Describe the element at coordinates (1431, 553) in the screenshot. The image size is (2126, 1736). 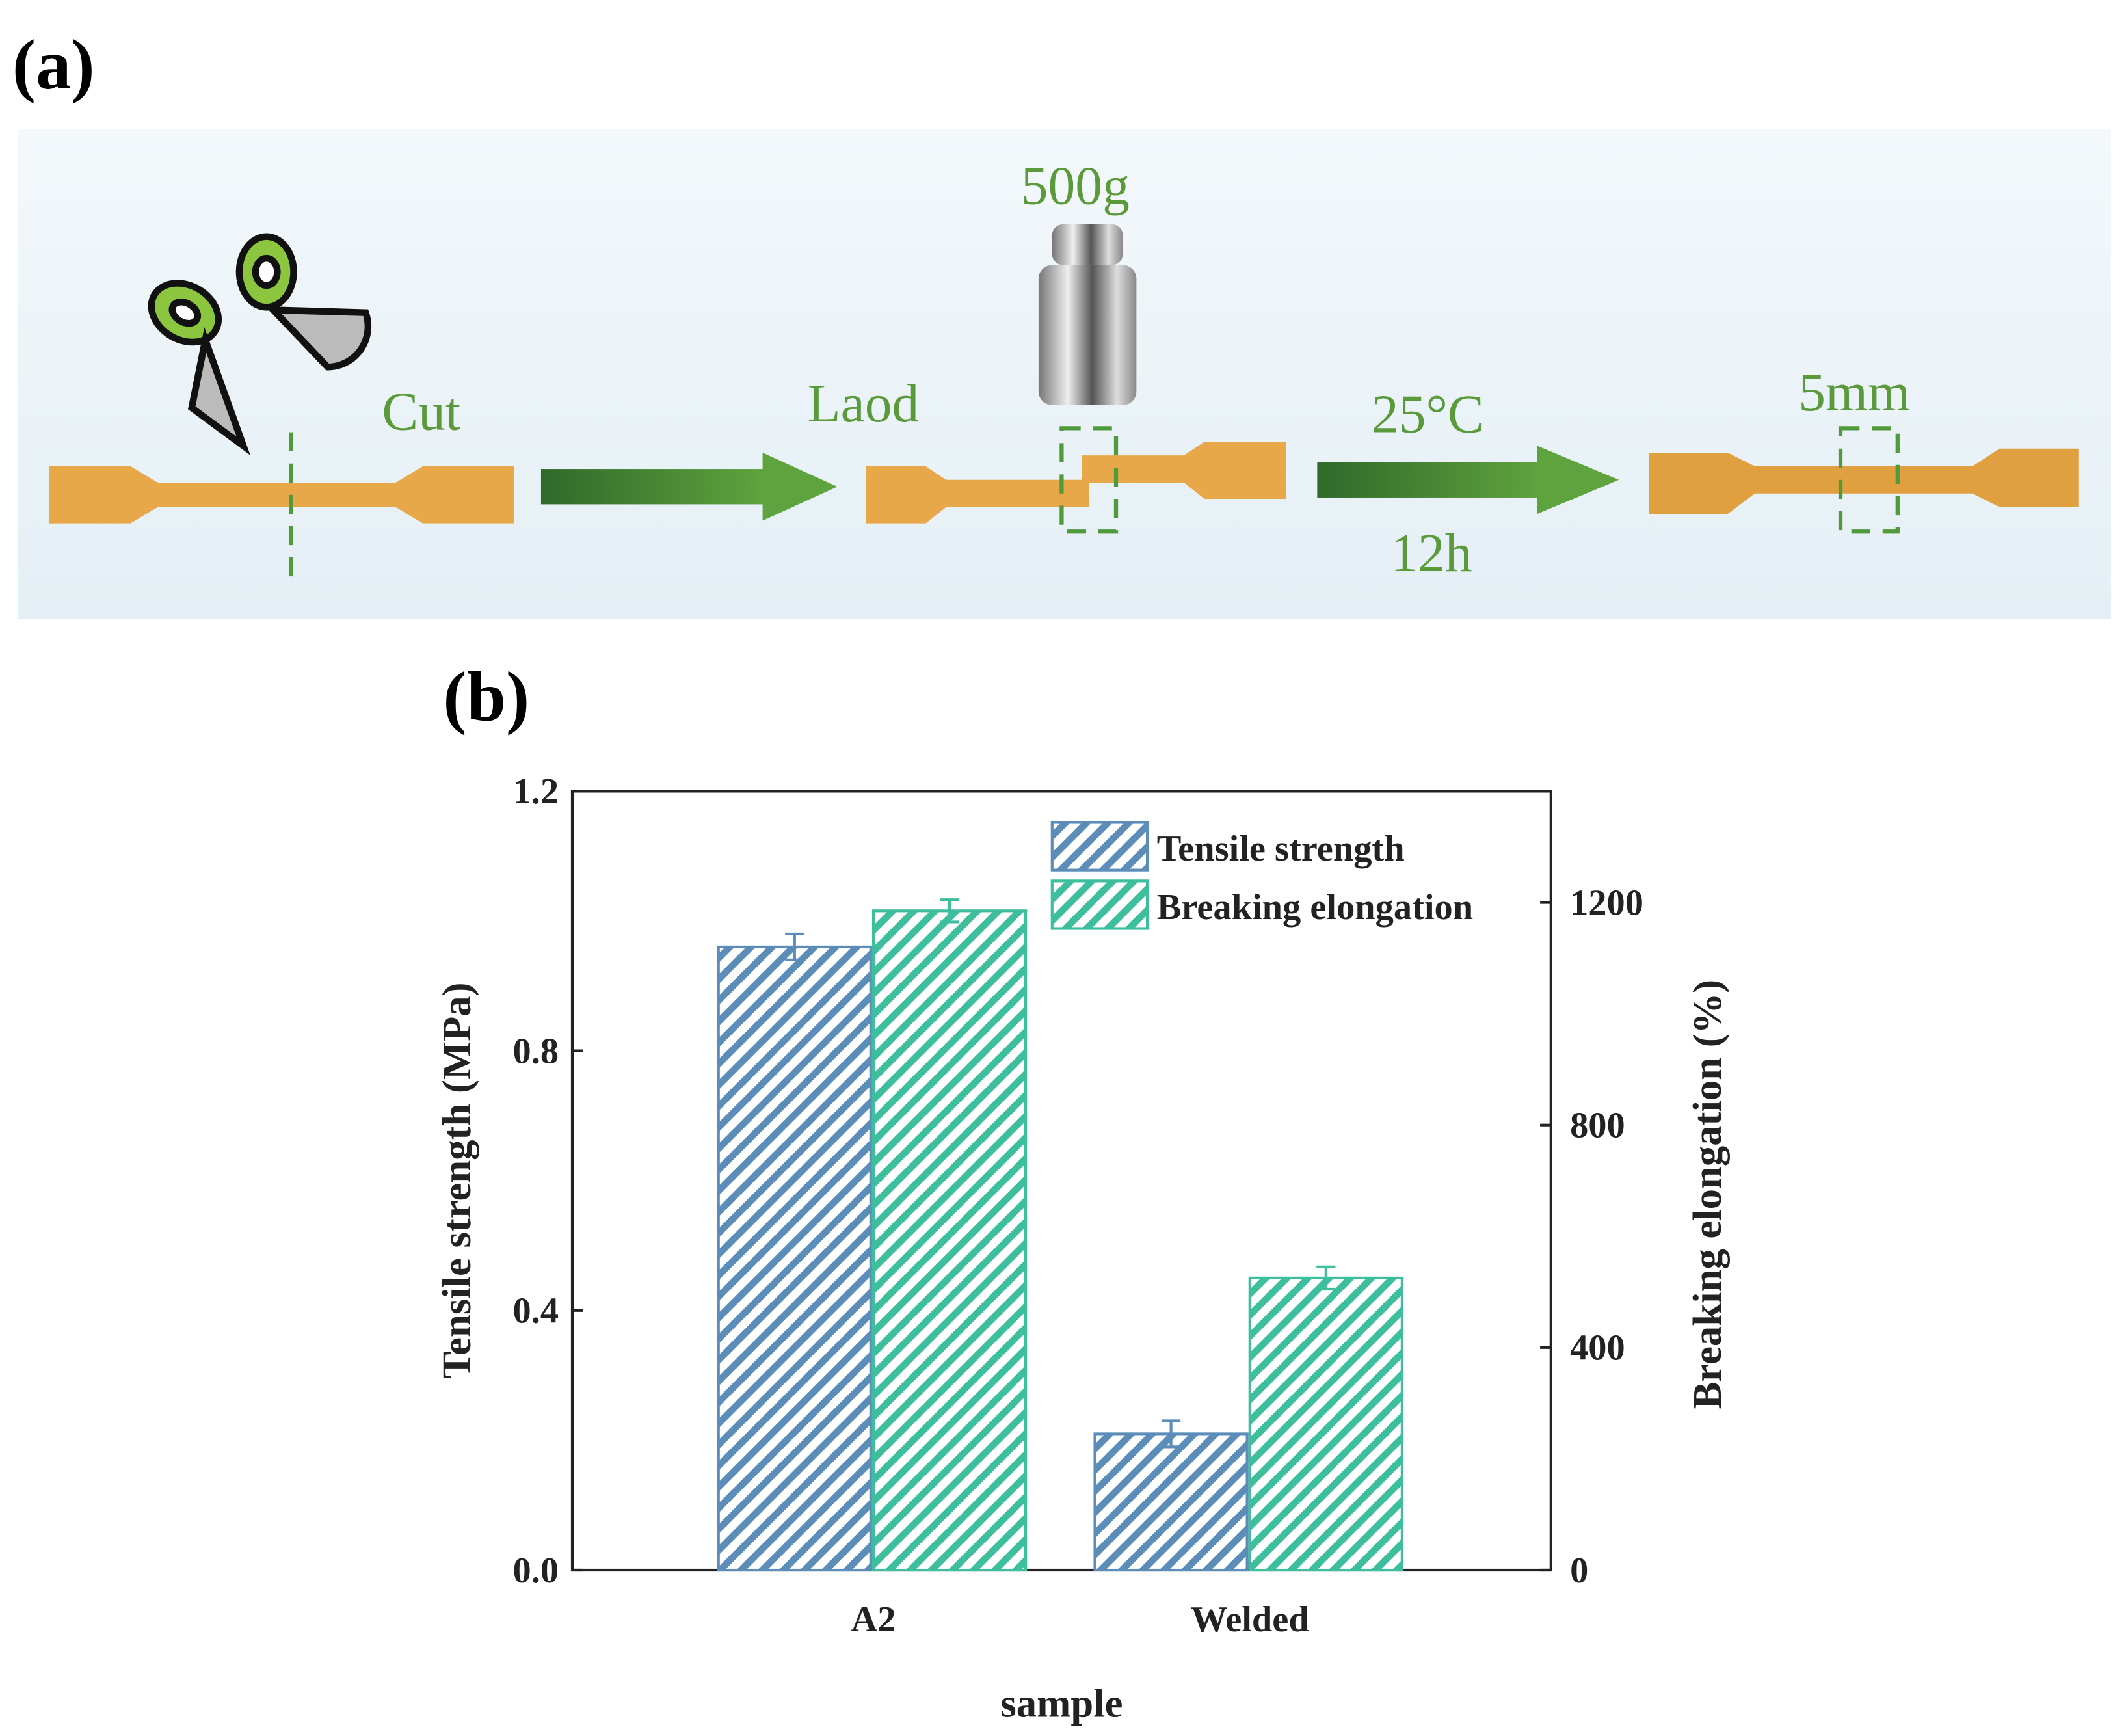
I see `step-label: 12h` at that location.